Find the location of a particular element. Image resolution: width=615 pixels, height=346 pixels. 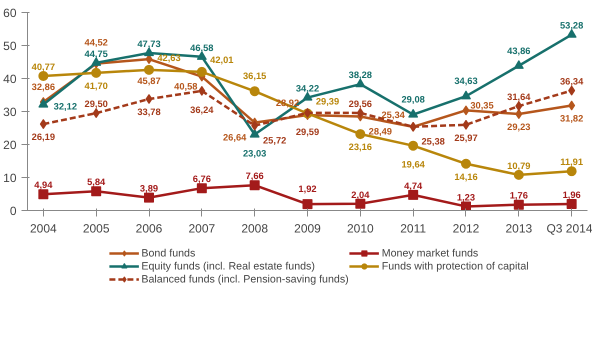

data-label: 44,75 is located at coordinates (96, 53).